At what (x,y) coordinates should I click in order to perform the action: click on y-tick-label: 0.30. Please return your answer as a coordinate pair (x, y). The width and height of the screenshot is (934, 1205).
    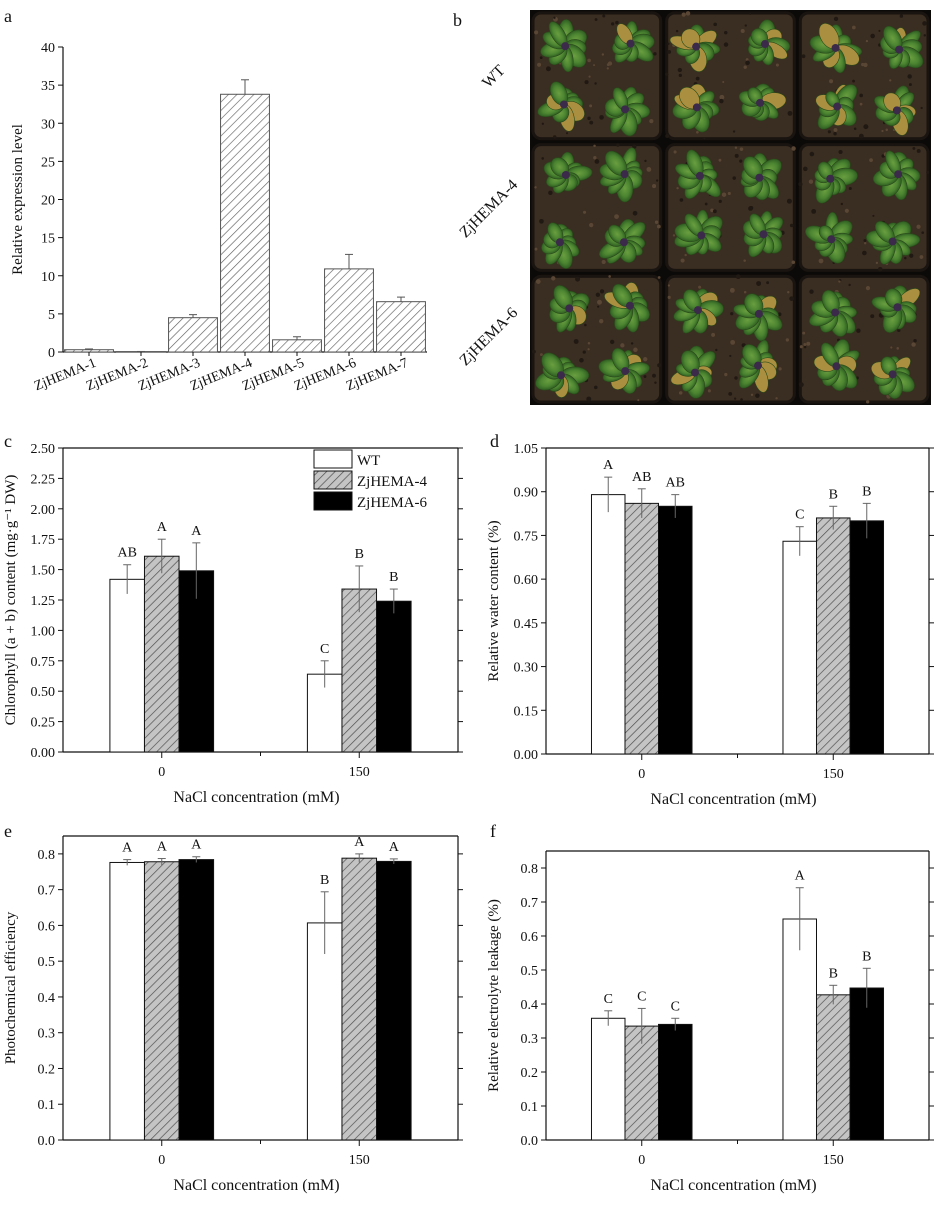
    Looking at the image, I should click on (526, 668).